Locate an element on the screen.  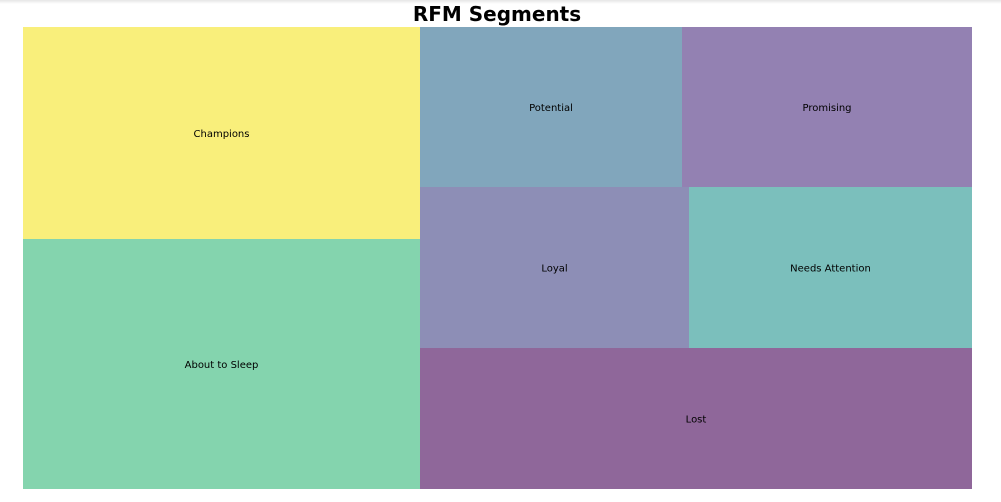
tile-label-champions: Champions is located at coordinates (222, 134).